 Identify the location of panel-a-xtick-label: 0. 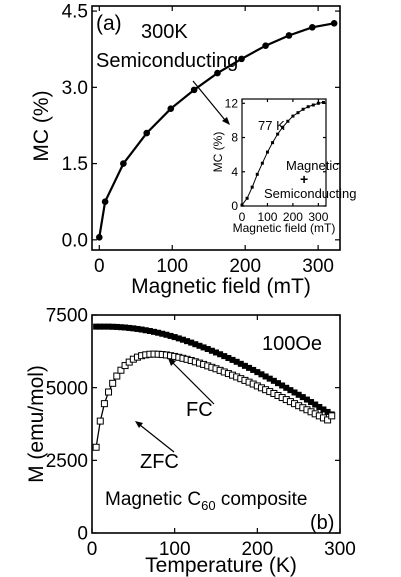
(99, 266).